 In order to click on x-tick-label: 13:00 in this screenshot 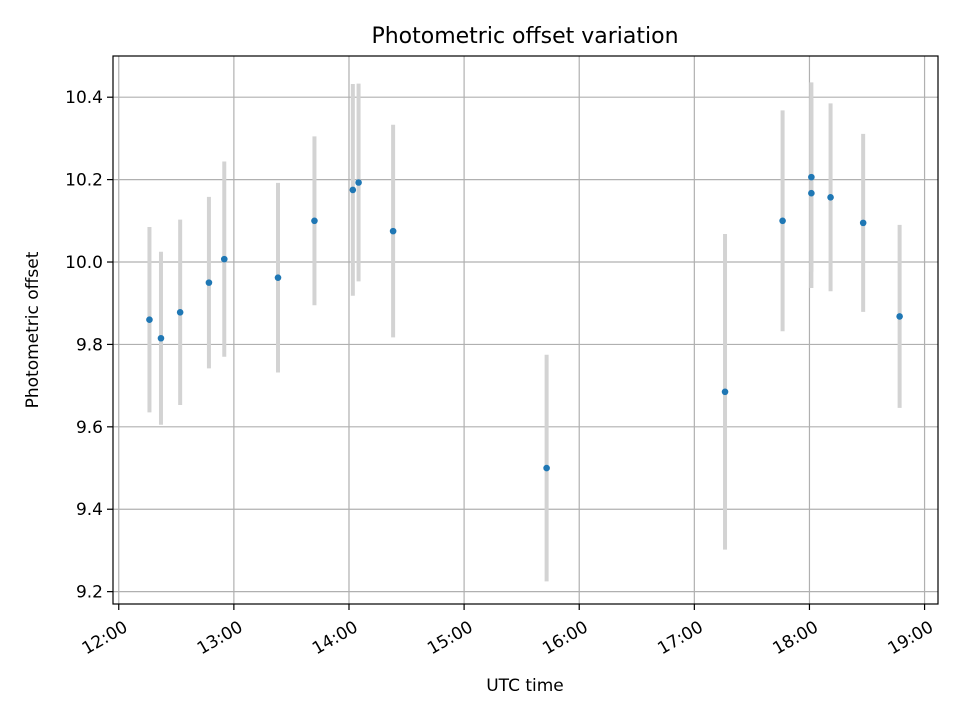, I will do `click(220, 638)`.